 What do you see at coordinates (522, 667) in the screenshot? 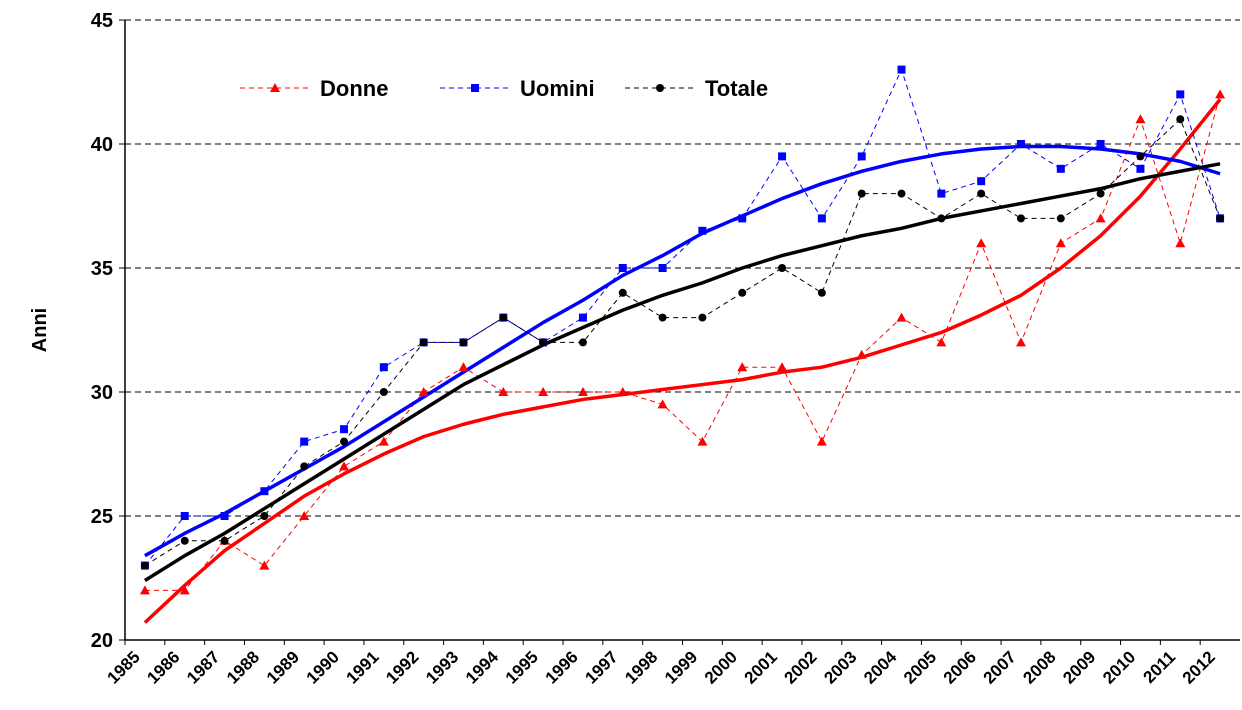
I see `x-tick-label: 1995` at bounding box center [522, 667].